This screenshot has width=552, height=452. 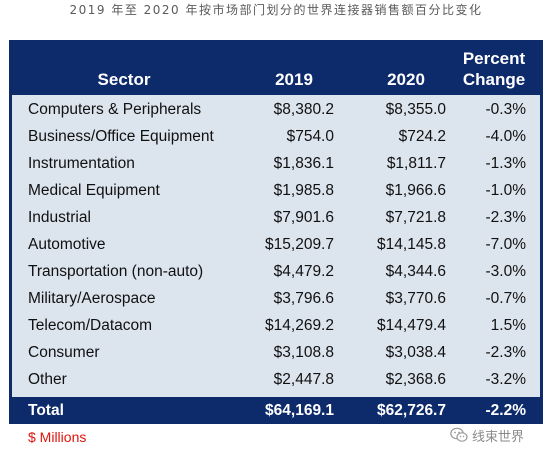 I want to click on cell-2019: $2,447.8, so click(x=303, y=379).